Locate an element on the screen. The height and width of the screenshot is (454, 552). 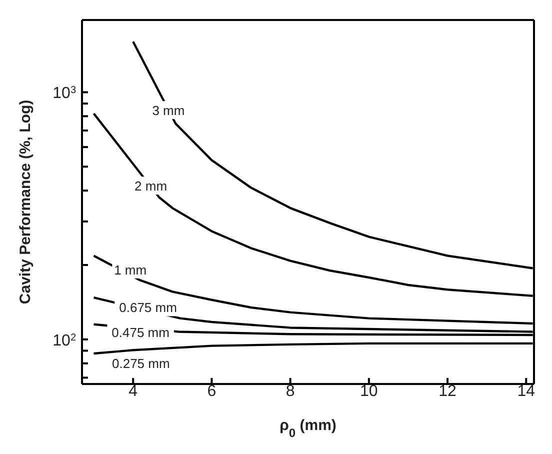
x-tick-label: 6 is located at coordinates (211, 391).